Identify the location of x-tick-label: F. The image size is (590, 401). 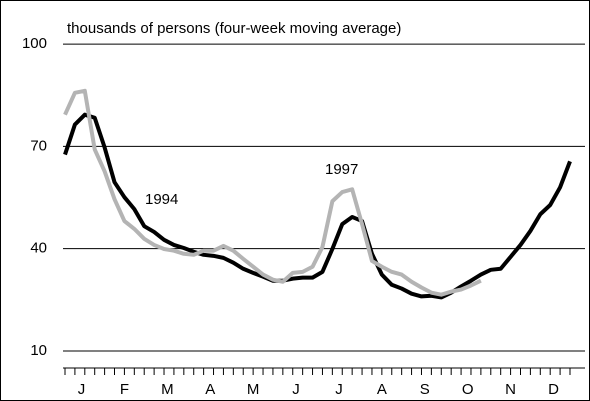
(124, 389).